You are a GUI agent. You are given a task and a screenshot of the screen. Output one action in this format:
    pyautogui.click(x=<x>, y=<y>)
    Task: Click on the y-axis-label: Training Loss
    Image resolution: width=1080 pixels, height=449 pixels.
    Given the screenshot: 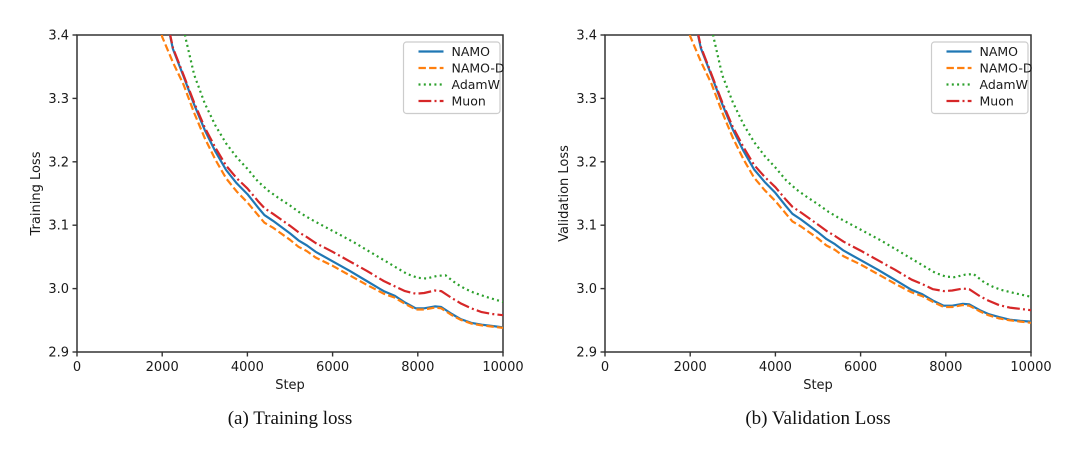 What is the action you would take?
    pyautogui.click(x=36, y=193)
    